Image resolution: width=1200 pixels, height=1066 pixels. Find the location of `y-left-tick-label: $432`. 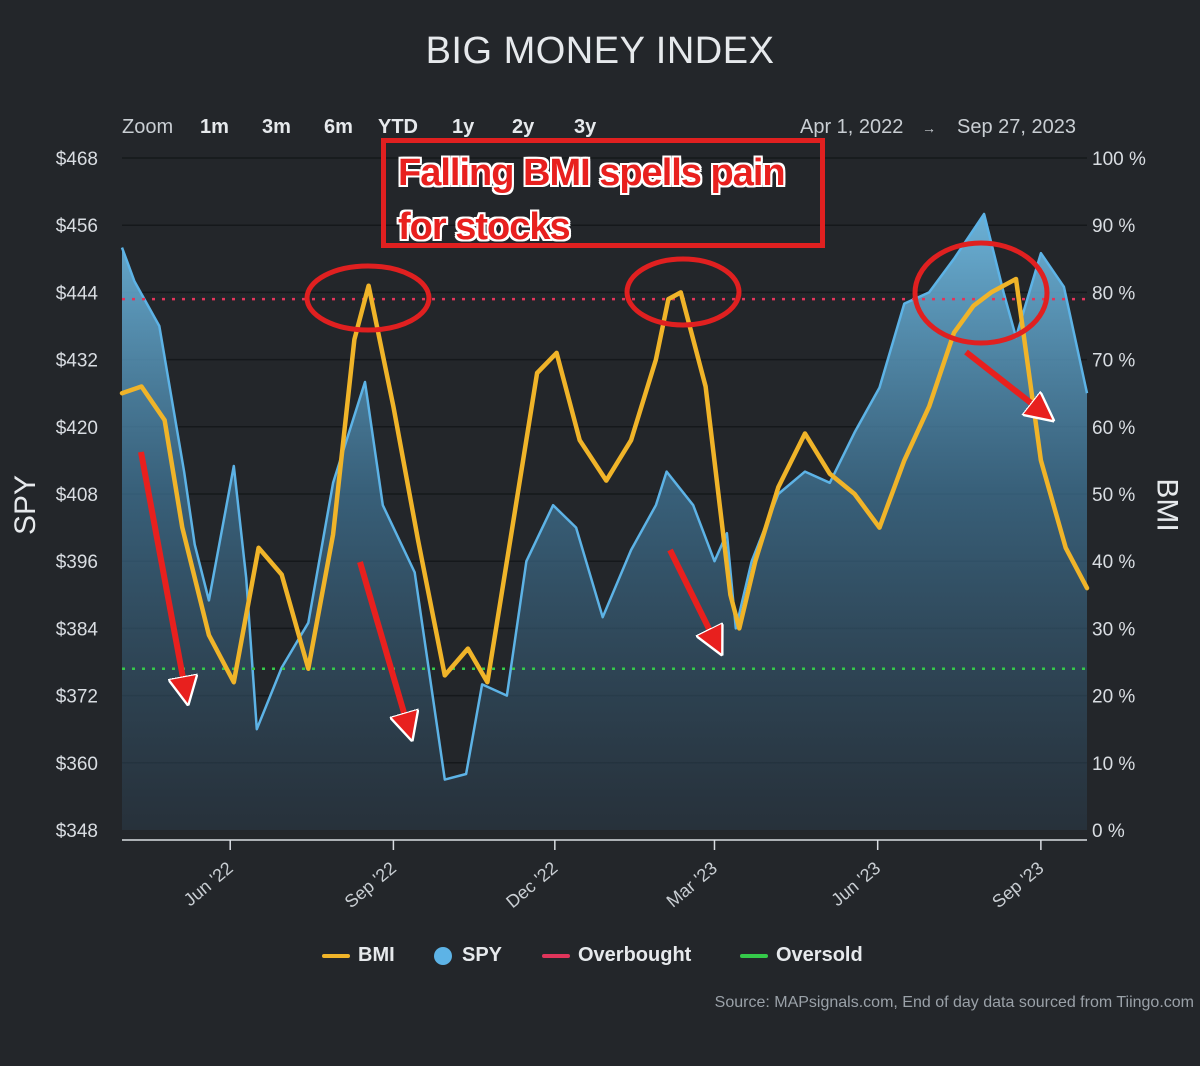

y-left-tick-label: $432 is located at coordinates (77, 361).